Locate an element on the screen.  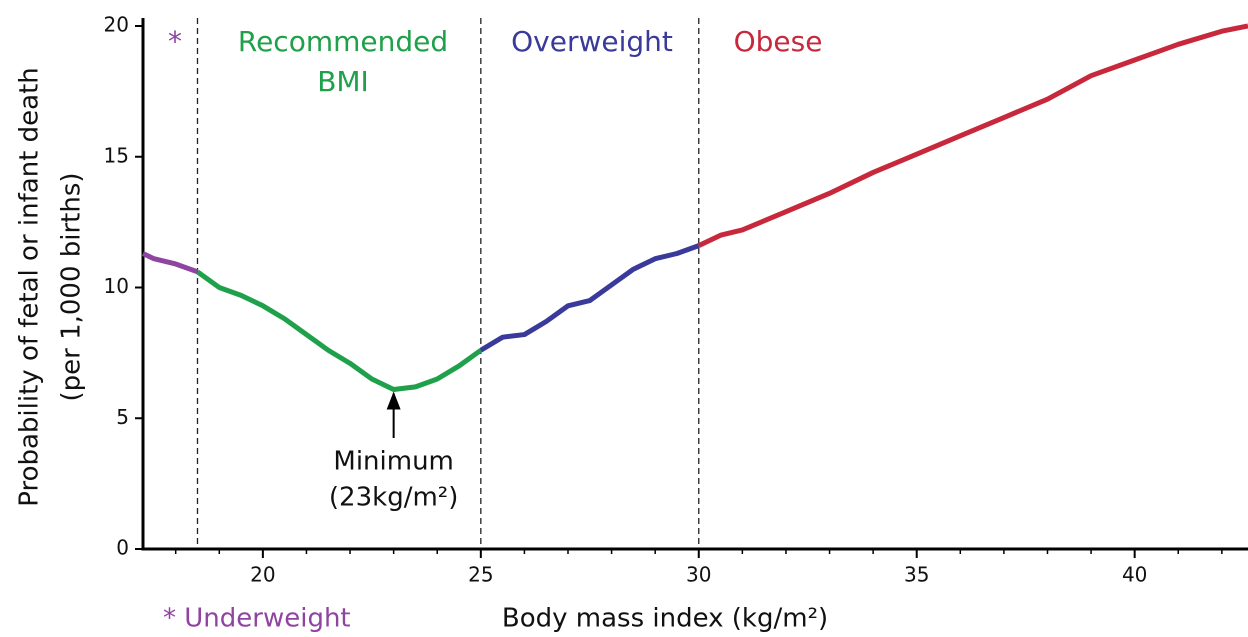
region-label: Obese is located at coordinates (778, 41).